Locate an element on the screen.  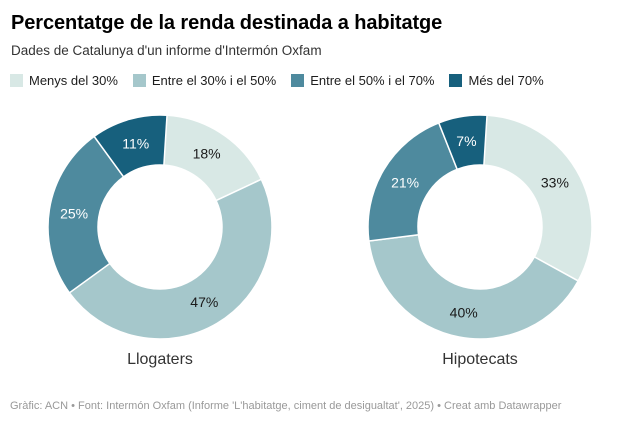
slice-value-label: 40% is located at coordinates (464, 312).